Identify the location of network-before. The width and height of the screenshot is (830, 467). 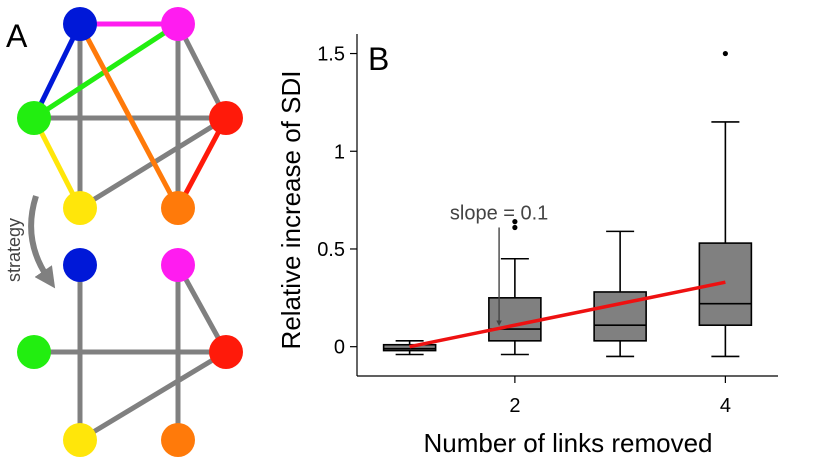
(130, 116).